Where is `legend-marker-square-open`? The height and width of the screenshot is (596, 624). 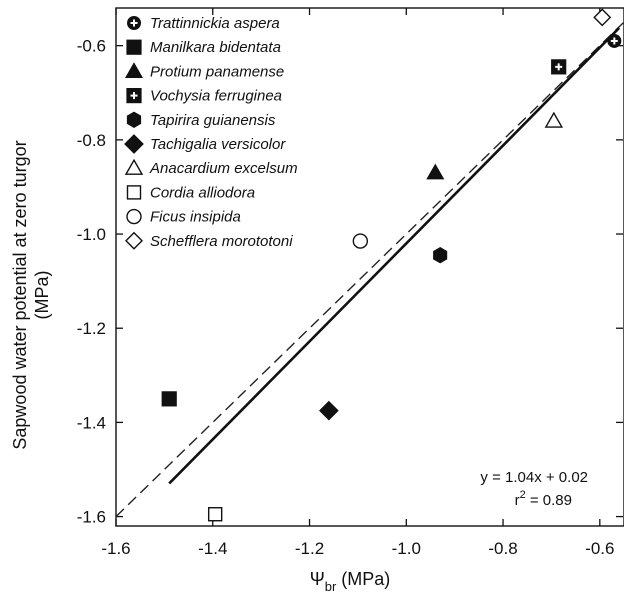
legend-marker-square-open is located at coordinates (134, 192).